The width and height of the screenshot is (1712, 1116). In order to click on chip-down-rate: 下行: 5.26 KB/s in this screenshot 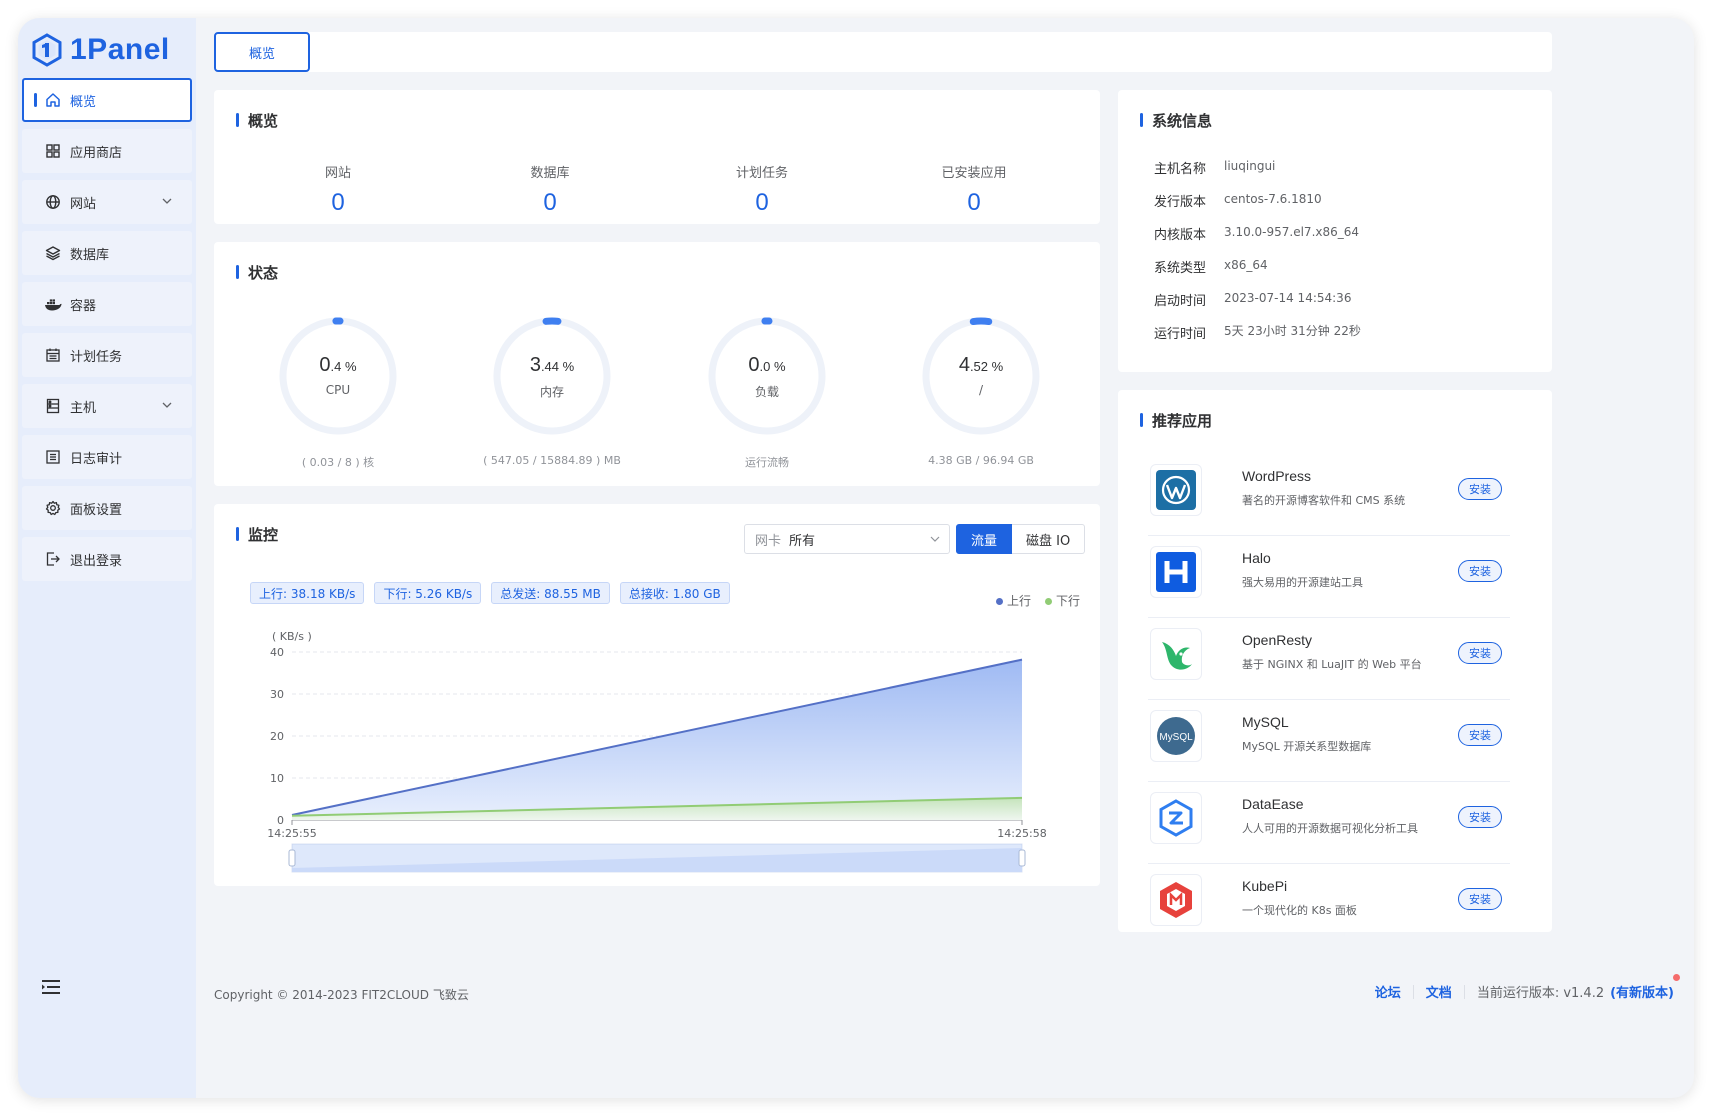, I will do `click(428, 593)`.